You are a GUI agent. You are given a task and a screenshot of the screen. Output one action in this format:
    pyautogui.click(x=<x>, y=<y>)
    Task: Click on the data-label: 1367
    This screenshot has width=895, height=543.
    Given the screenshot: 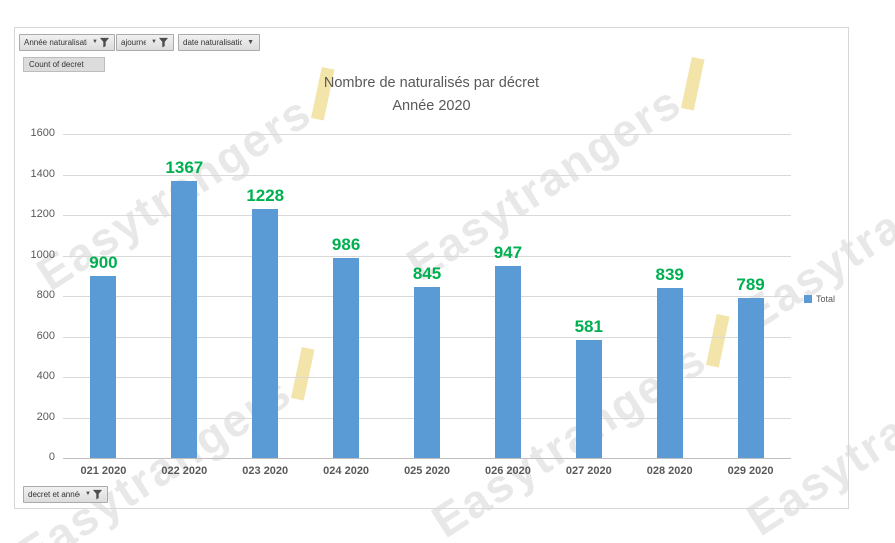 What is the action you would take?
    pyautogui.click(x=184, y=168)
    